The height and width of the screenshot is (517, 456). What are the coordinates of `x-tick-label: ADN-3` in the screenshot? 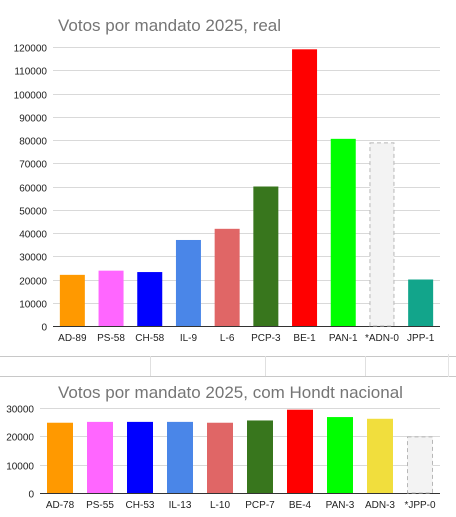 It's located at (380, 505).